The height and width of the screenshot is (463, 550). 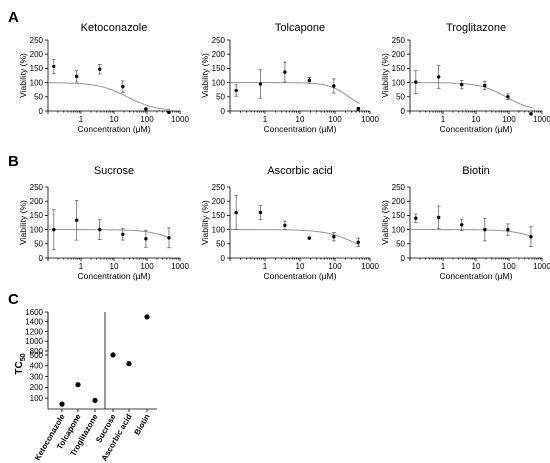 I want to click on chart-title: Ascorbic acid, so click(x=299, y=171).